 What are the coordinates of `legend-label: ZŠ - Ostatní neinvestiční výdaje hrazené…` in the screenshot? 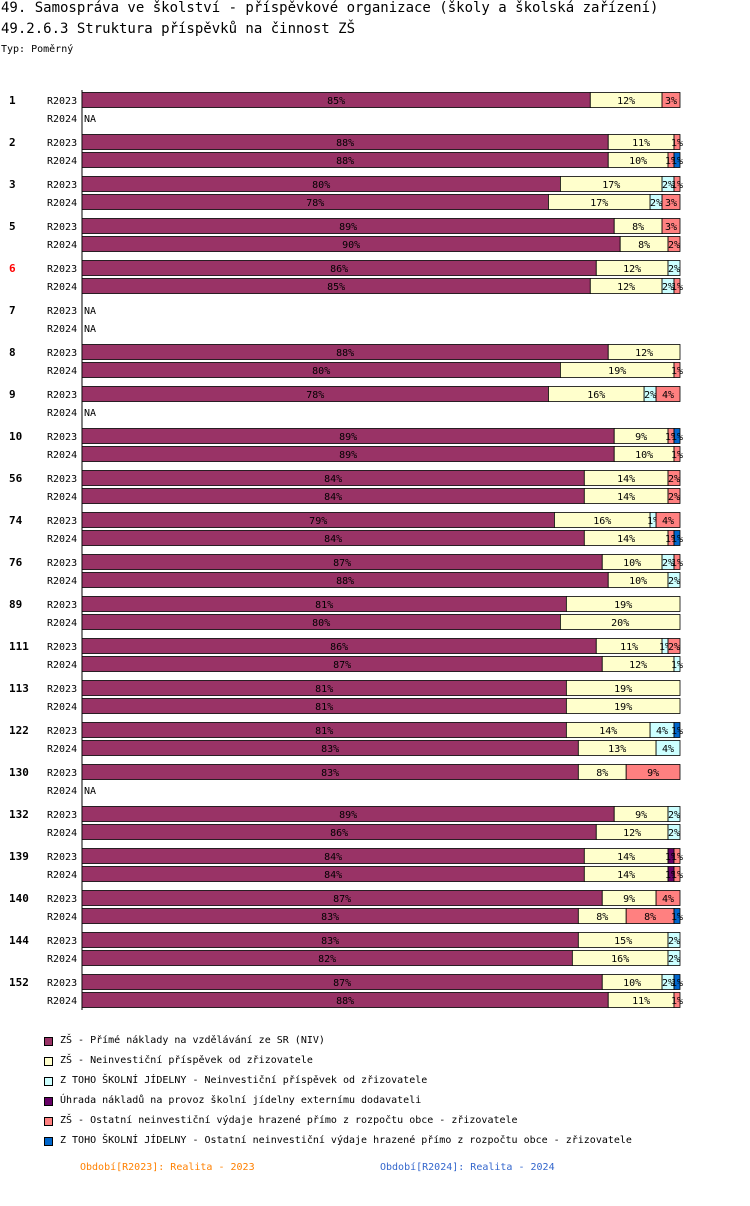 It's located at (289, 1120).